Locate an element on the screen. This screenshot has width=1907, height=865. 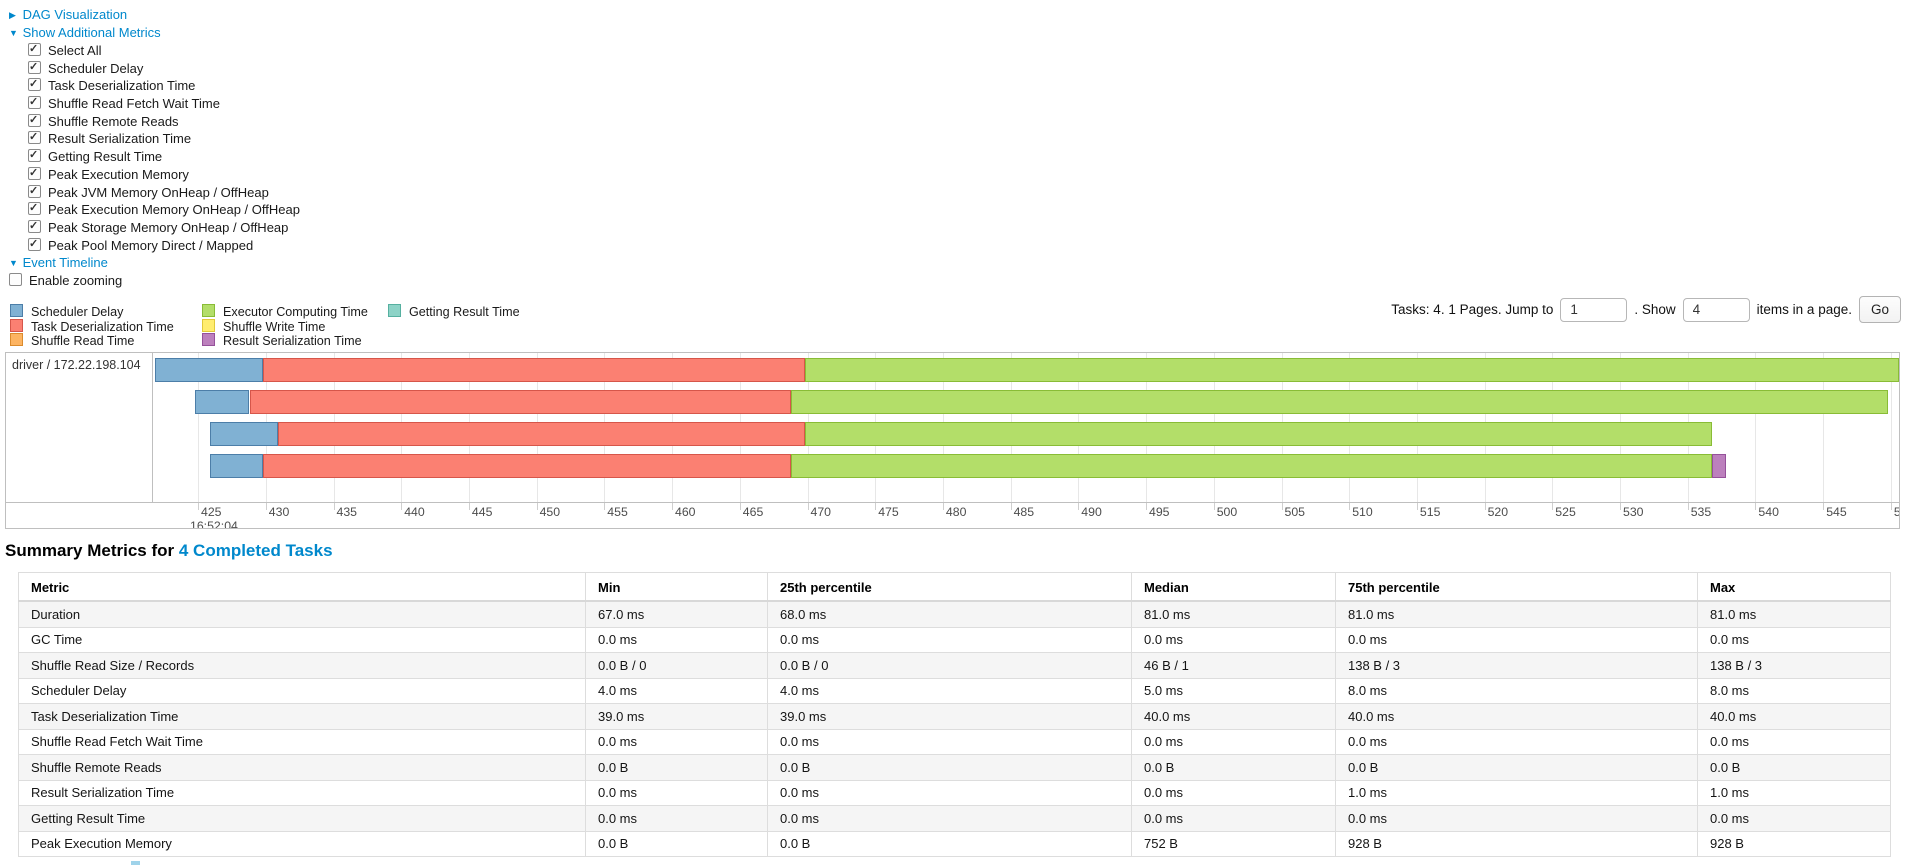
metric-name-cell: Task Deserialization Time is located at coordinates (302, 716).